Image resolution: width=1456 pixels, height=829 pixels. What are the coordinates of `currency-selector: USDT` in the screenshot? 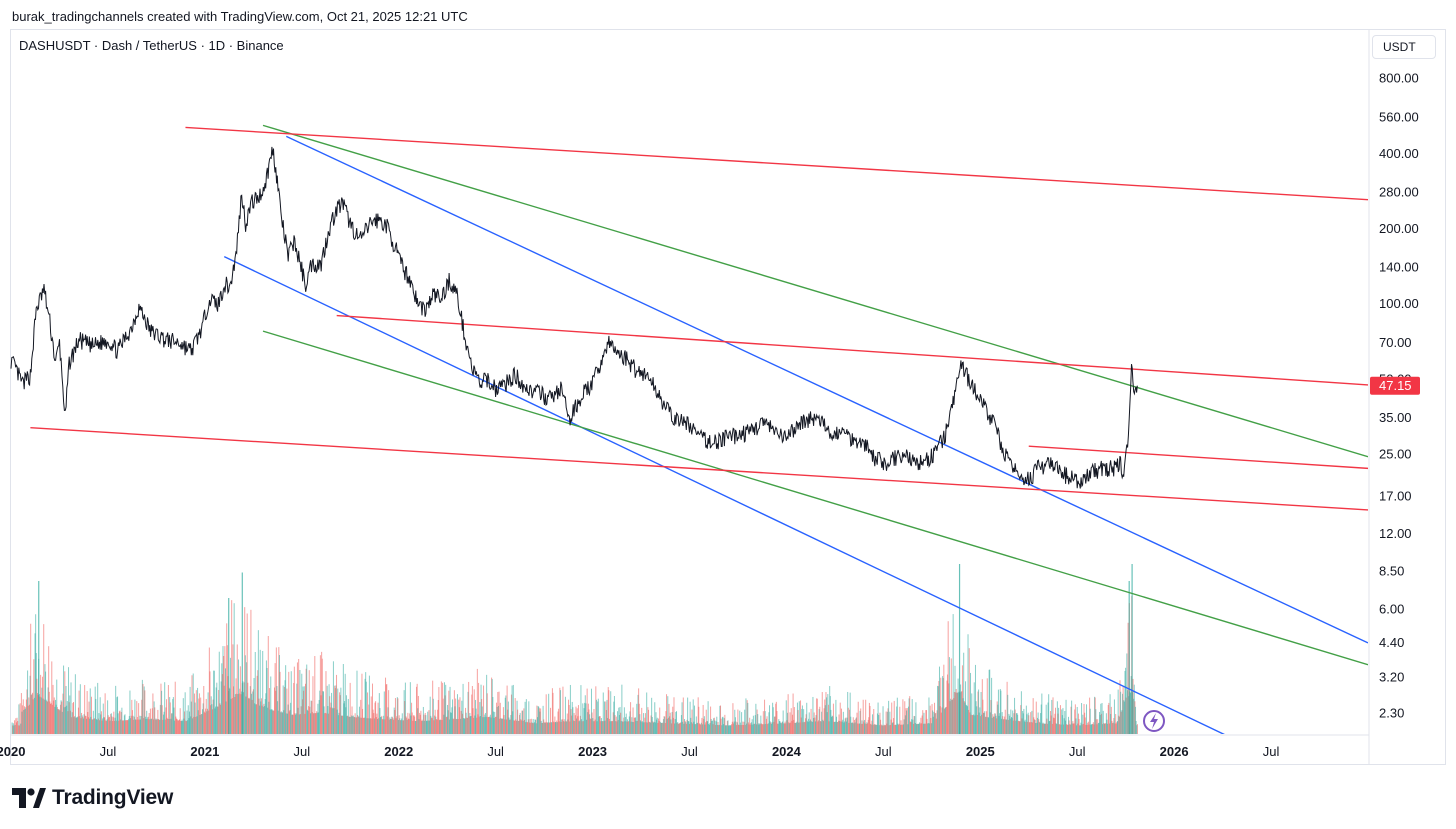 It's located at (1404, 47).